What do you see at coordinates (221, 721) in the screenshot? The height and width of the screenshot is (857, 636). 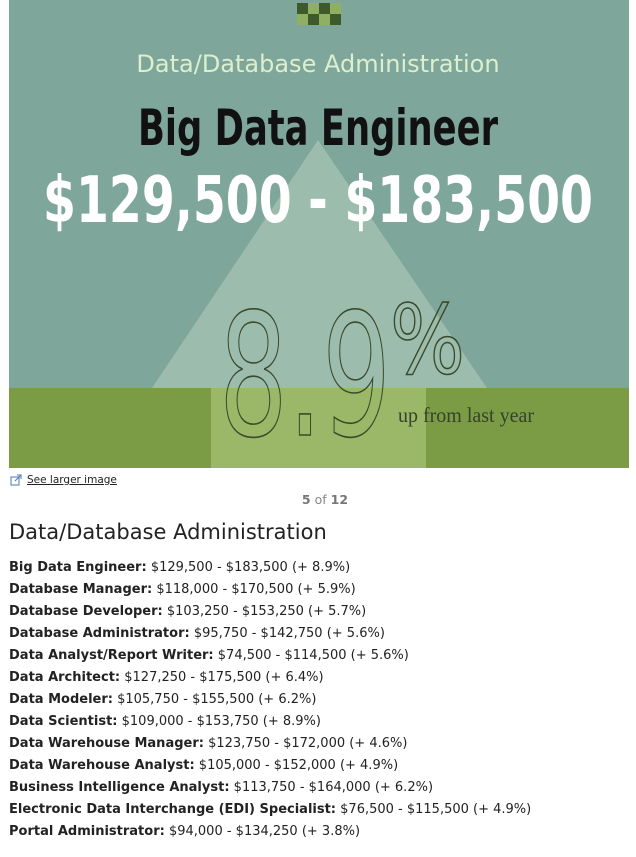 I see `role-details: $109,000 - $153,750 (+ 8.9%)` at bounding box center [221, 721].